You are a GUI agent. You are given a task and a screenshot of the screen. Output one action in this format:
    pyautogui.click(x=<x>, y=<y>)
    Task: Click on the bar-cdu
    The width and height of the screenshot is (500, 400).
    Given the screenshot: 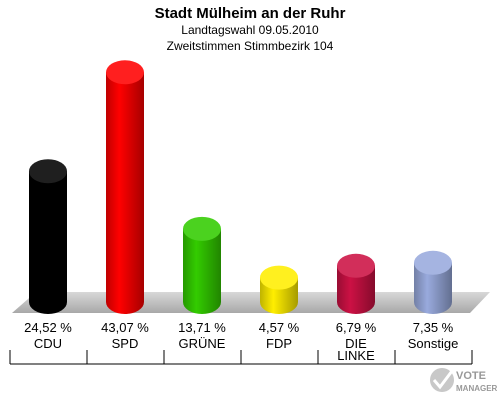 What is the action you would take?
    pyautogui.click(x=48, y=236)
    